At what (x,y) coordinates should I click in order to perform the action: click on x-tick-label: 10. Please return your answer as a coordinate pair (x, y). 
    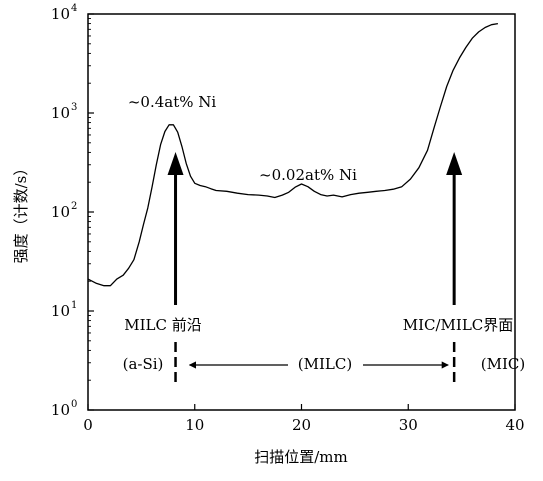
    Looking at the image, I should click on (194, 425).